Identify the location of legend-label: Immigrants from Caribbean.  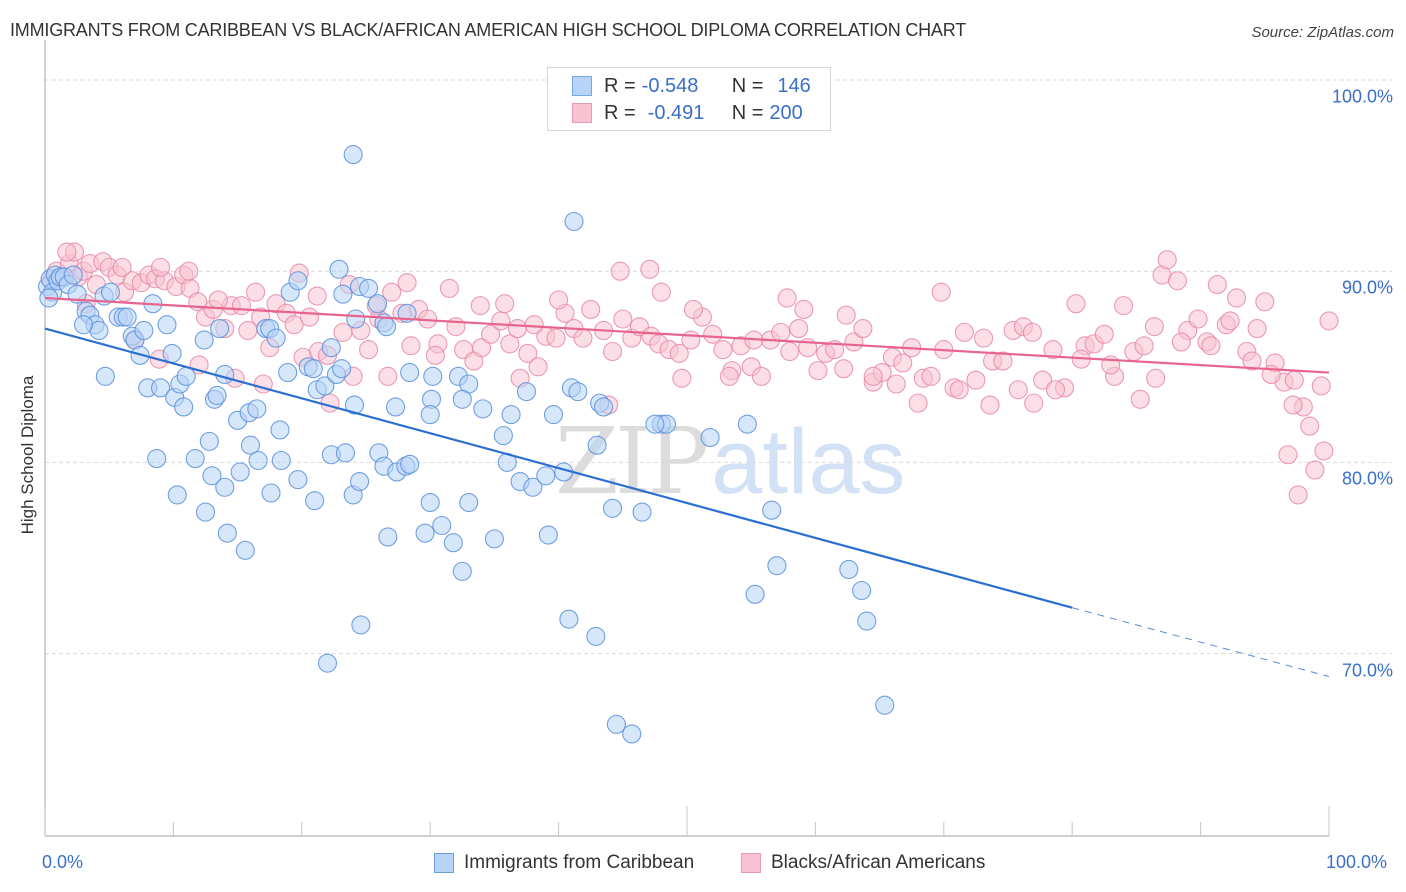
(579, 862).